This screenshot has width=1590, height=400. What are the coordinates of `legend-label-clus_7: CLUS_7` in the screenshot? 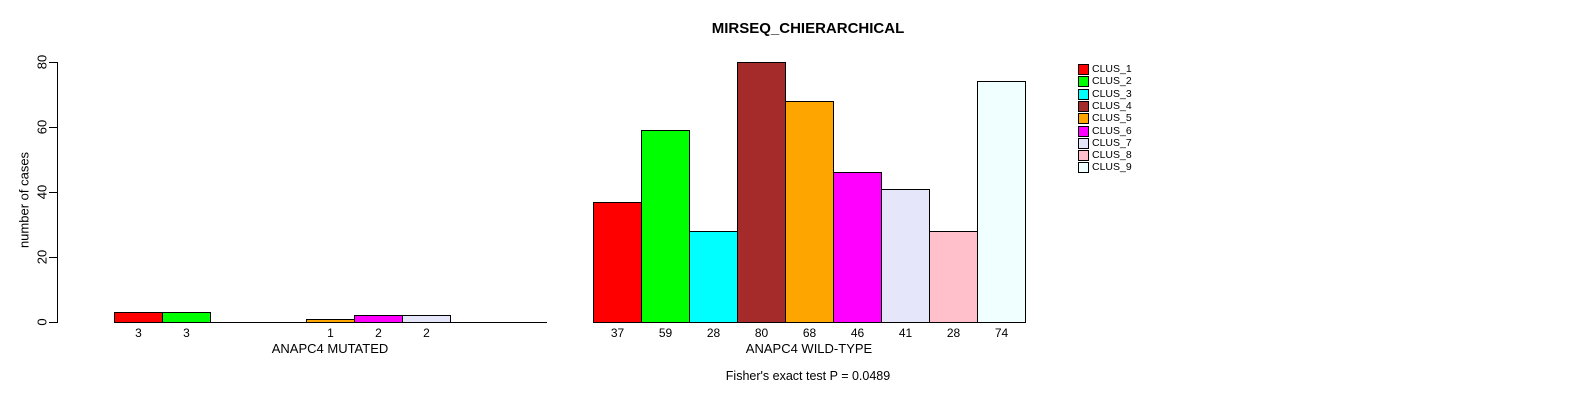 It's located at (1112, 143).